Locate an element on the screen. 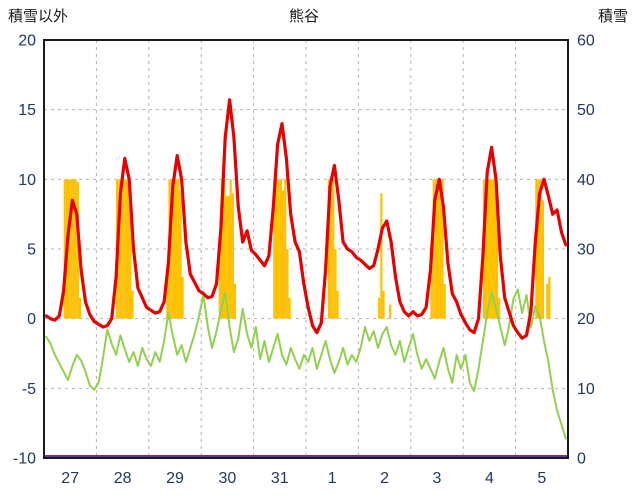 This screenshot has width=636, height=501. right-axis-title: 積雪 is located at coordinates (613, 16).